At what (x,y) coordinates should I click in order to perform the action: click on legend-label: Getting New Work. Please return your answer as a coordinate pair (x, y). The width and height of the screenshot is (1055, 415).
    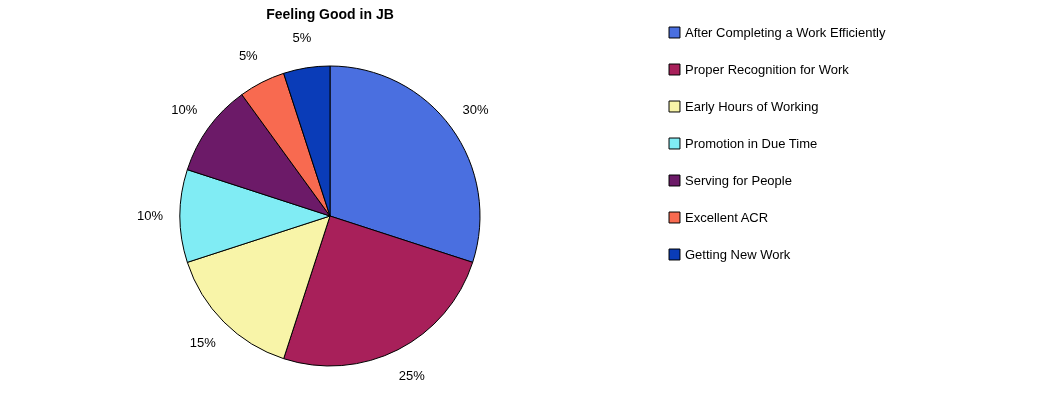
    Looking at the image, I should click on (738, 254).